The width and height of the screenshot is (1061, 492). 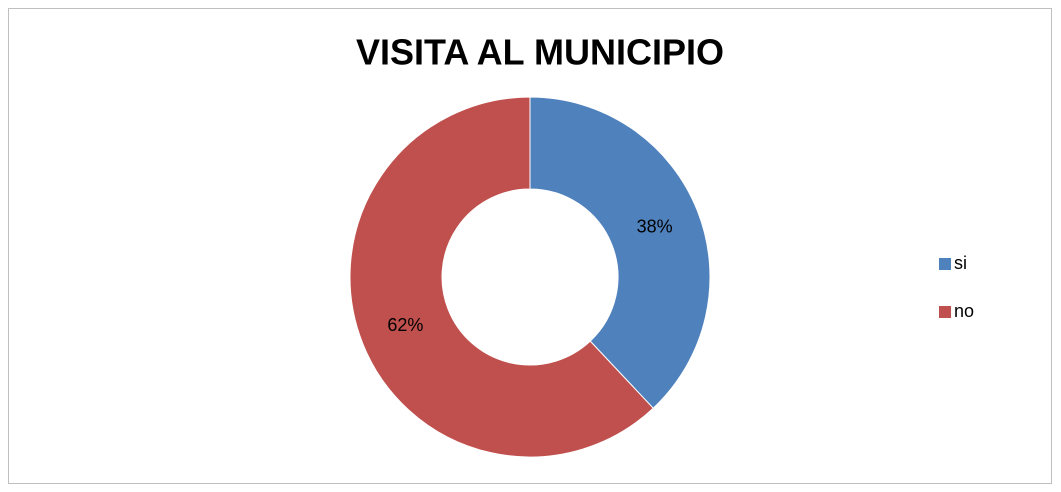 What do you see at coordinates (620, 252) in the screenshot?
I see `donut-slice` at bounding box center [620, 252].